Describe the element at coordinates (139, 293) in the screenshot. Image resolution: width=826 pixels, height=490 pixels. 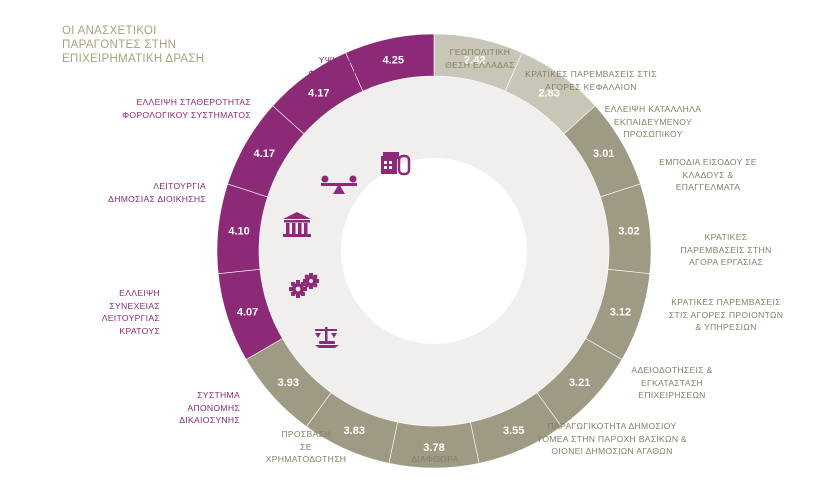
I see `segment-label-line: ΕΛΛΕΙΨΗ` at that location.